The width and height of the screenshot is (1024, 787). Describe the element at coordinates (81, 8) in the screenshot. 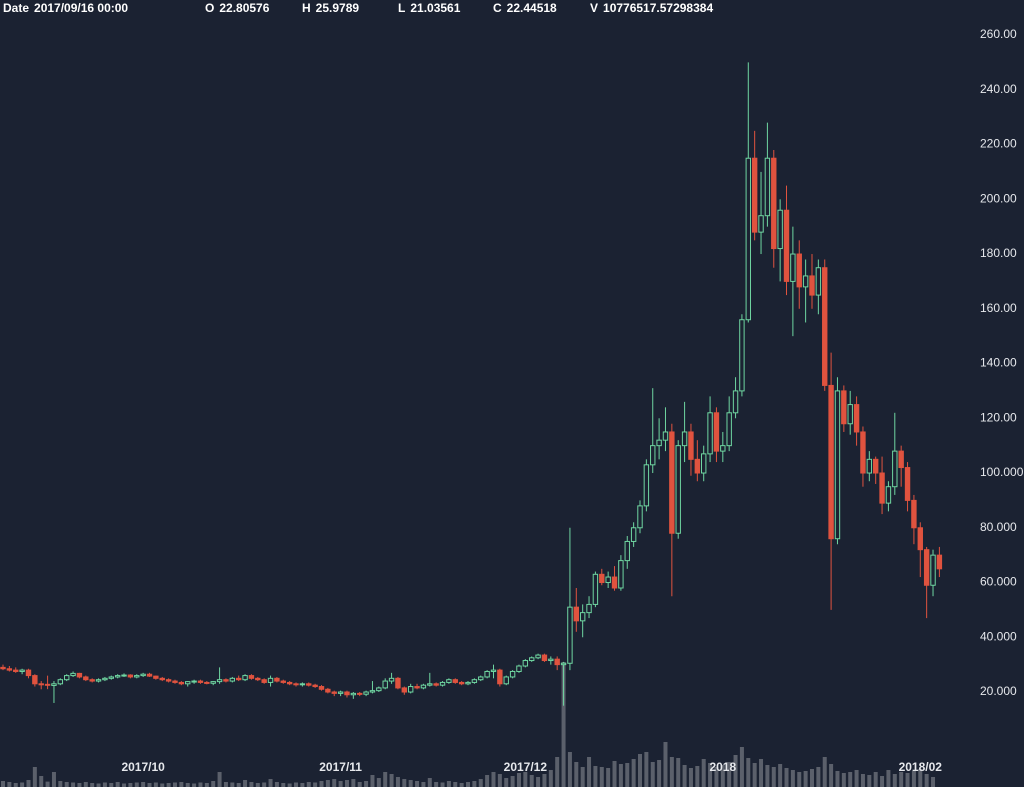

I see `header-value: 2017/09/16 00:00` at that location.